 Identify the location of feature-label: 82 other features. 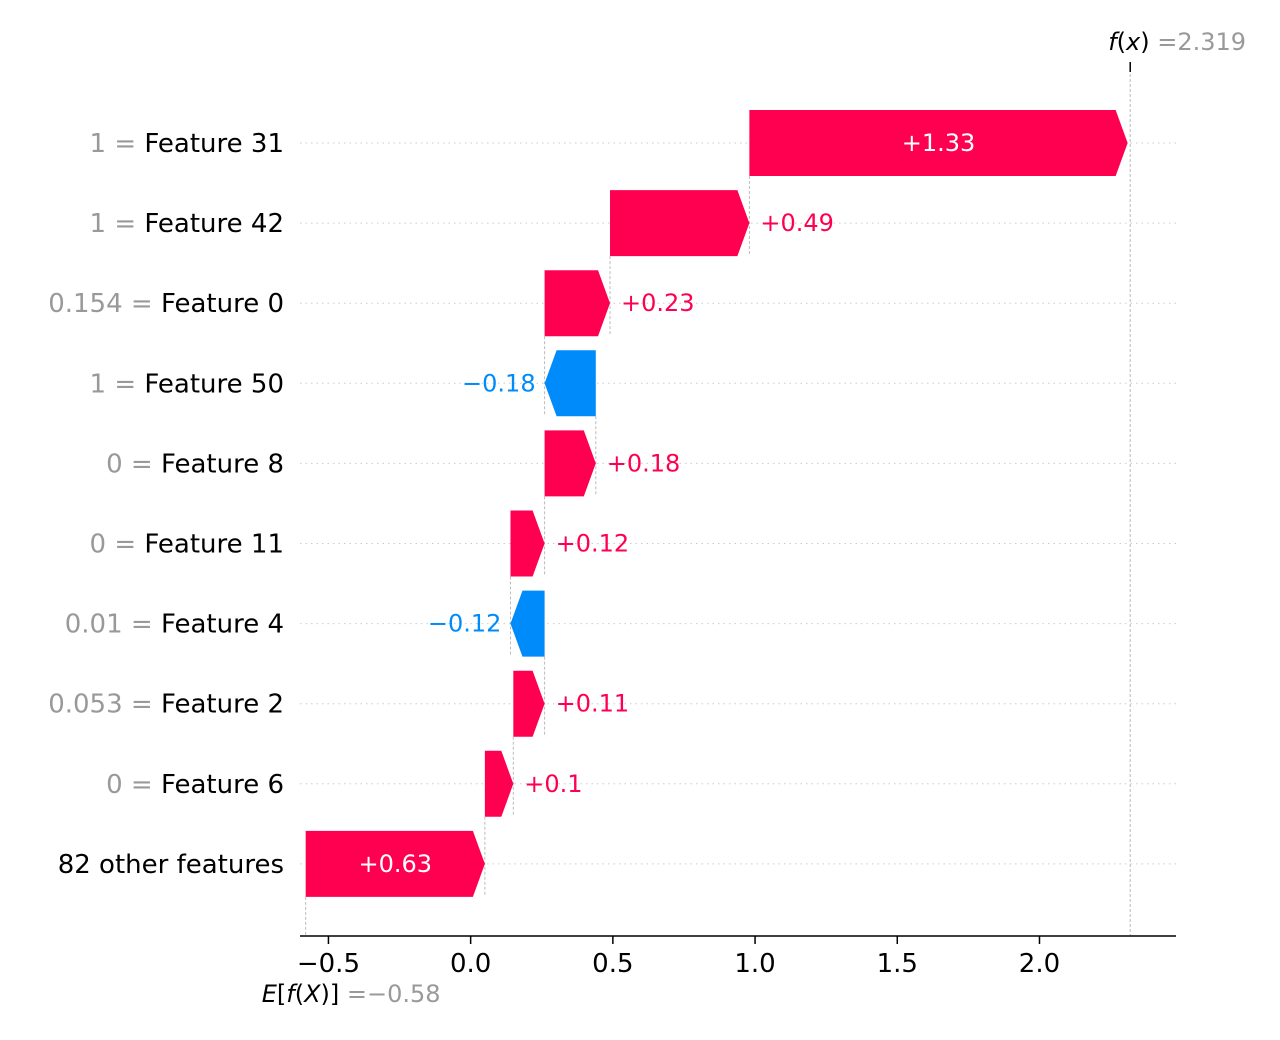
(171, 865).